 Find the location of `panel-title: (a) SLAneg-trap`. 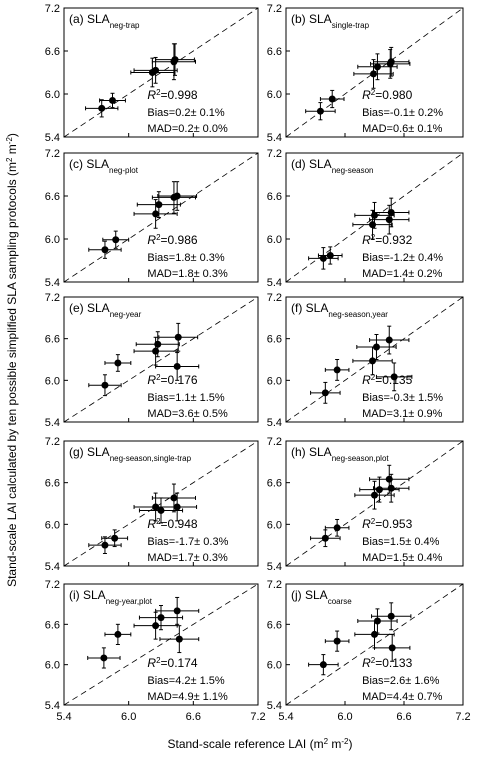

panel-title: (a) SLAneg-trap is located at coordinates (104, 21).